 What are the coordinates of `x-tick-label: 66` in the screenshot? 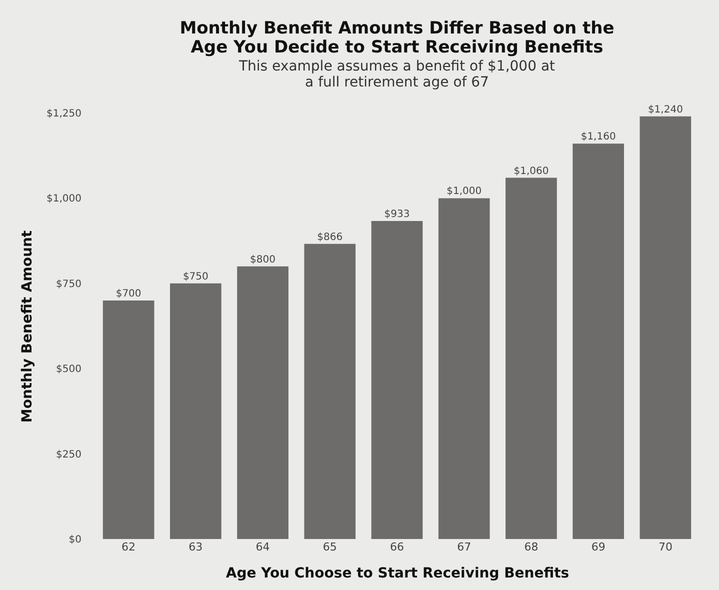 It's located at (397, 547).